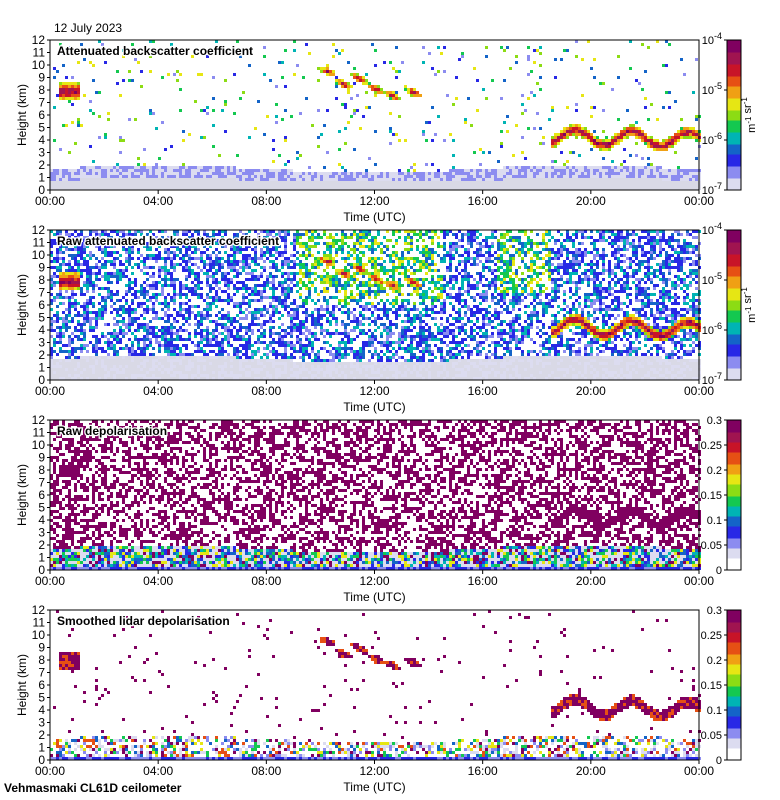 Image resolution: width=780 pixels, height=800 pixels. I want to click on y-tick-label: 1, so click(41, 178).